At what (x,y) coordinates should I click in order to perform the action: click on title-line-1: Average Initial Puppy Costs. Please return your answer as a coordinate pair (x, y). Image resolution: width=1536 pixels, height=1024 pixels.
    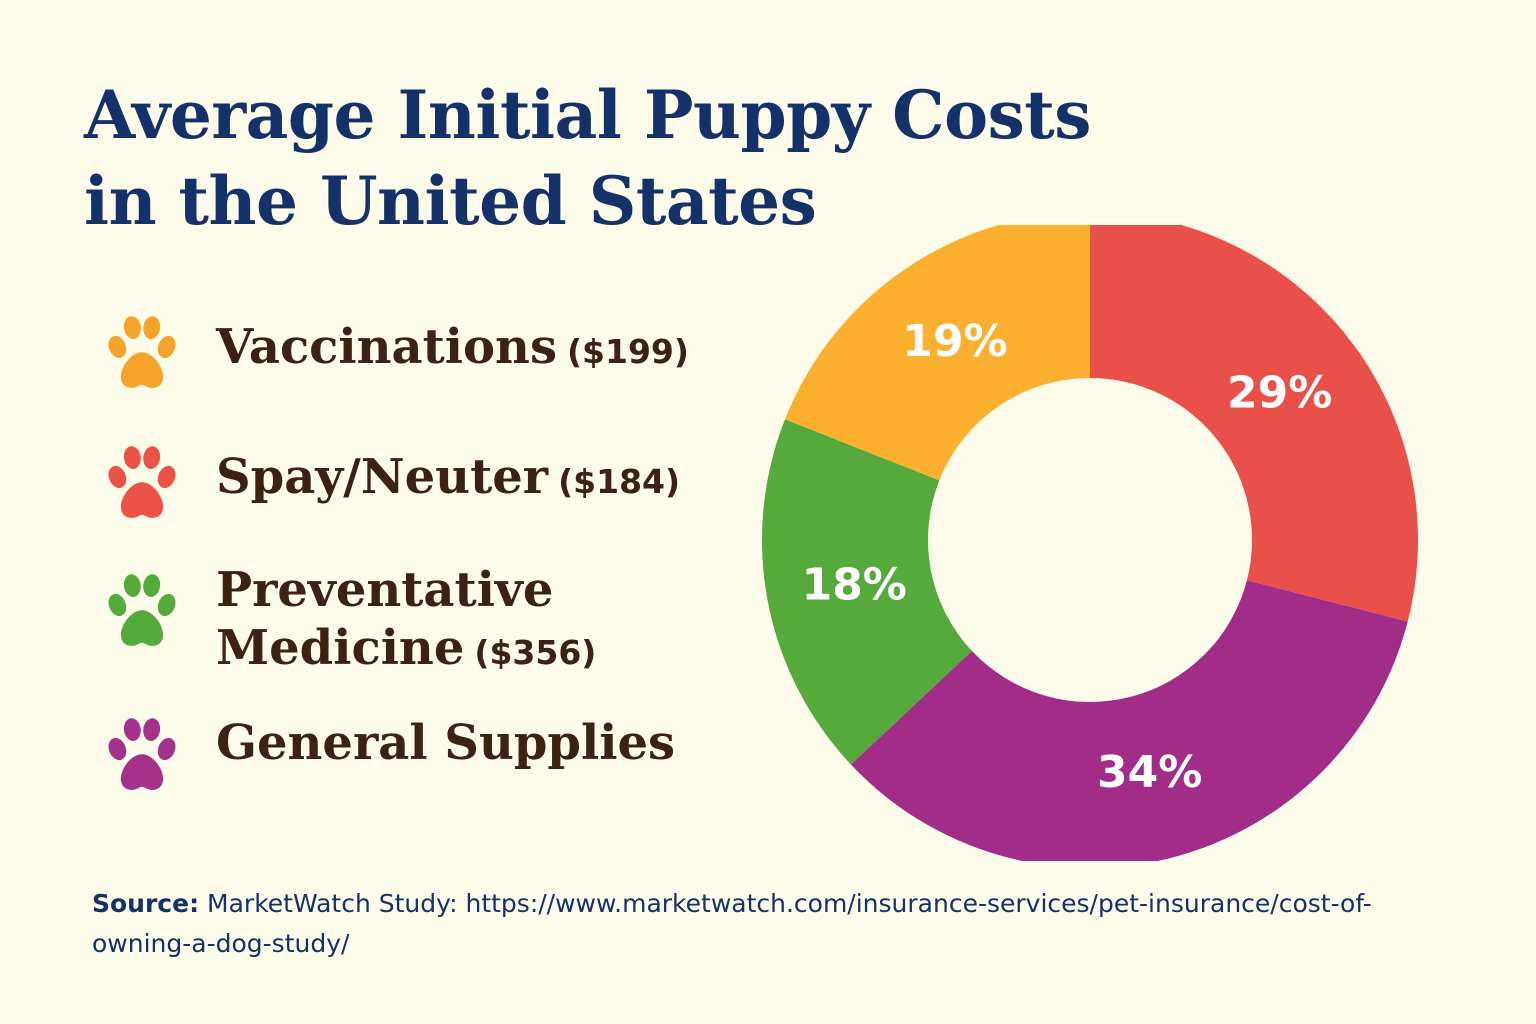
    Looking at the image, I should click on (587, 115).